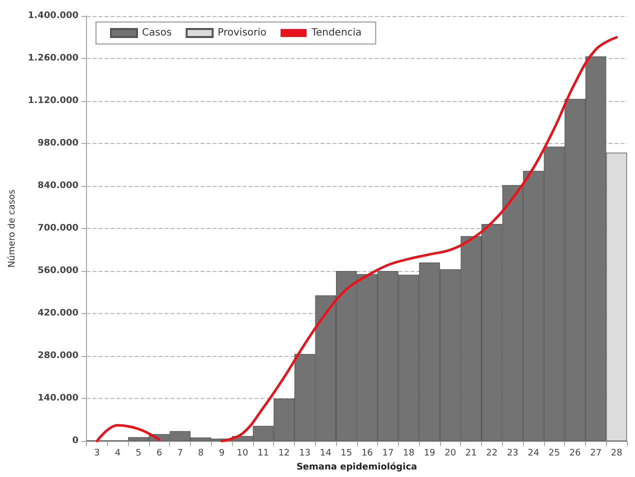  Describe the element at coordinates (75, 441) in the screenshot. I see `y-tick-label: 0` at that location.